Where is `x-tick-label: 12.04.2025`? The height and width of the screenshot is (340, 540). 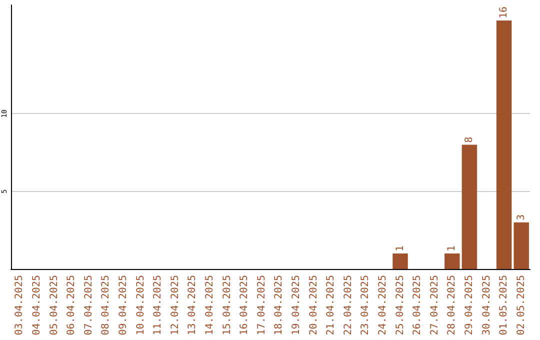 x-tick-label: 12.04.2025 is located at coordinates (175, 305).